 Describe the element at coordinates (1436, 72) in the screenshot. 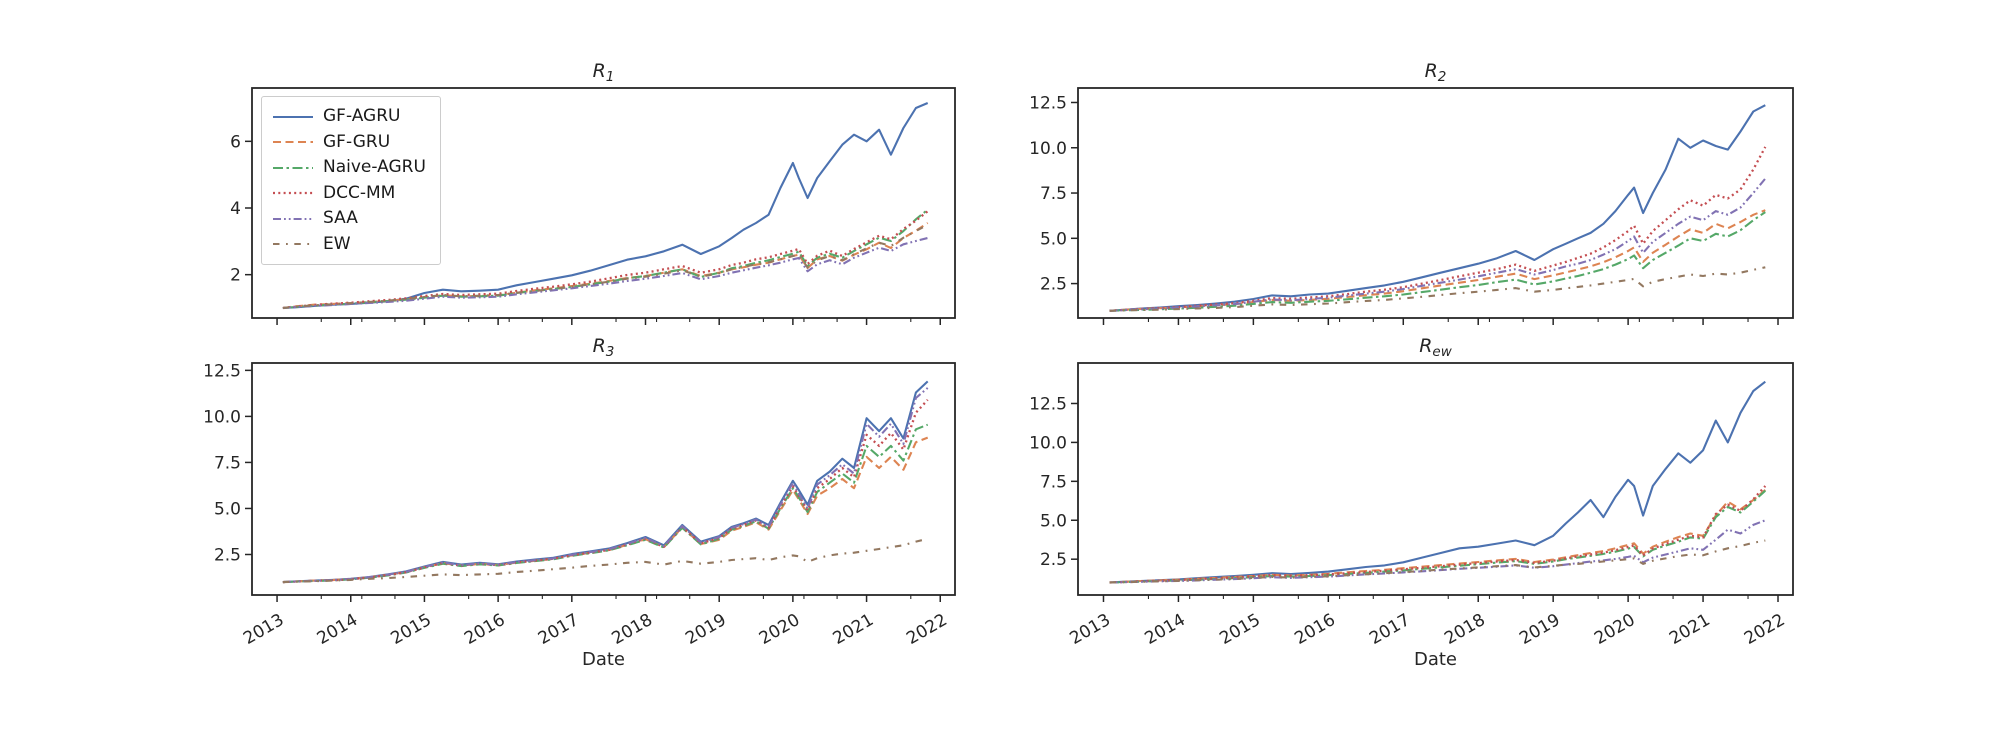

I see `chart-title: R2` at that location.